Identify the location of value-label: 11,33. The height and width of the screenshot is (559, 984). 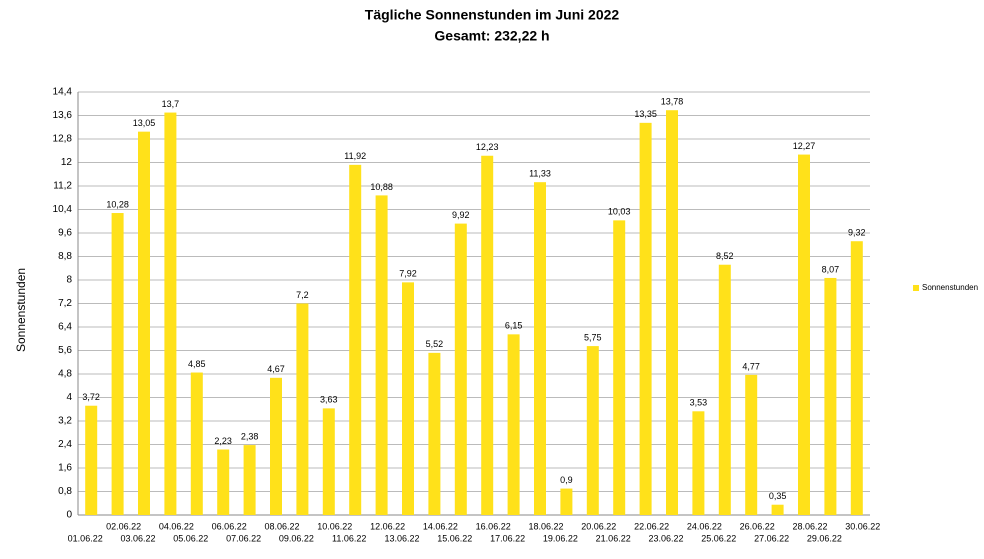
(540, 174).